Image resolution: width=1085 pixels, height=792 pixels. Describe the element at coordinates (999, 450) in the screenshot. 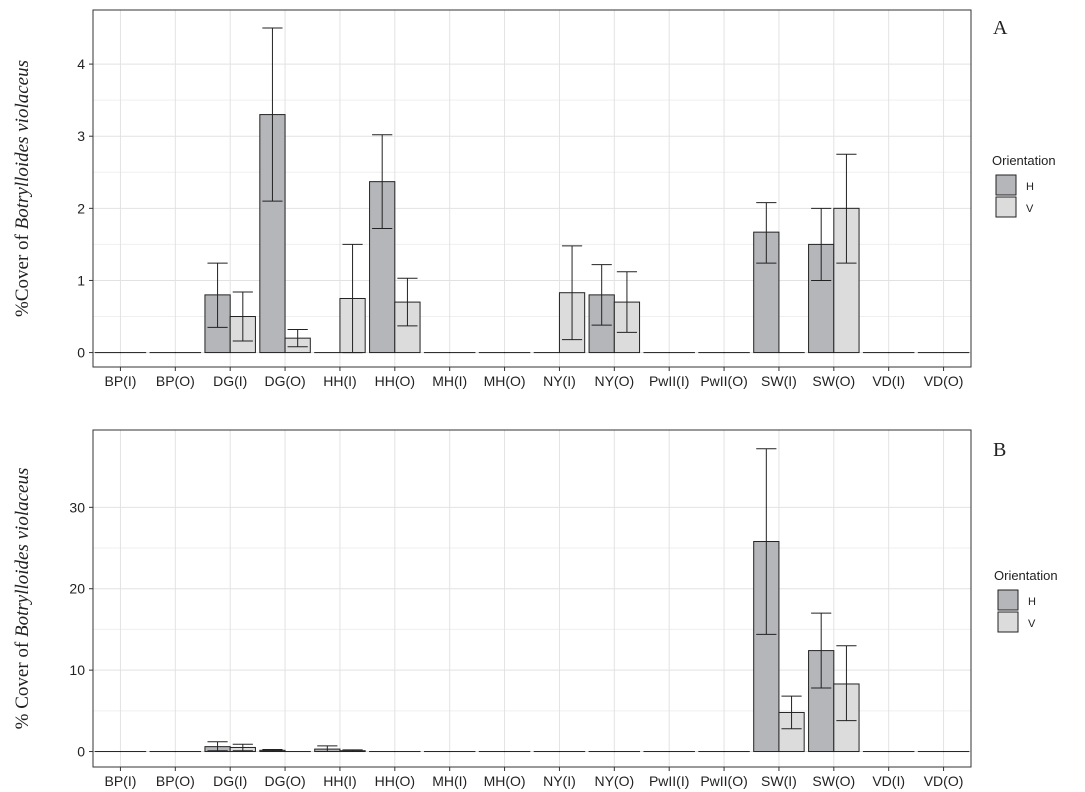

I see `panel-letter: B` at that location.